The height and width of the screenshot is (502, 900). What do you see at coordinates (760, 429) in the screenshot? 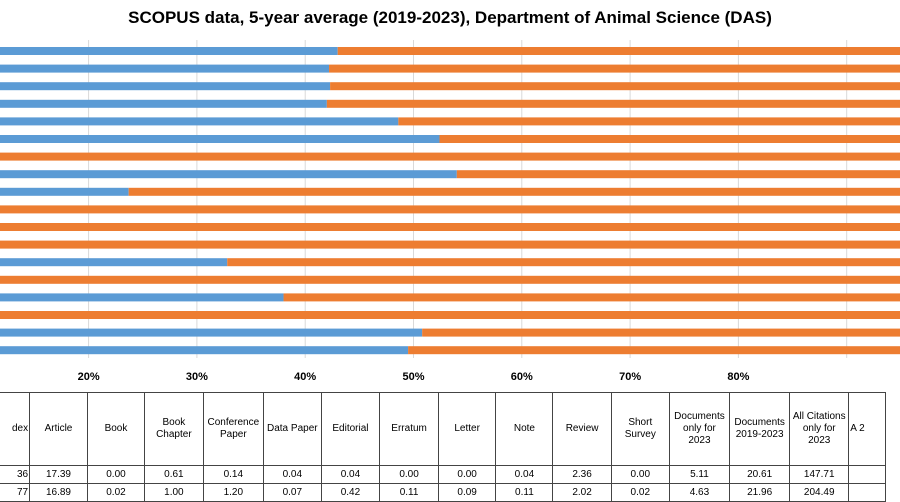
I see `table-header-cell: Documents 2019-2023` at bounding box center [760, 429].